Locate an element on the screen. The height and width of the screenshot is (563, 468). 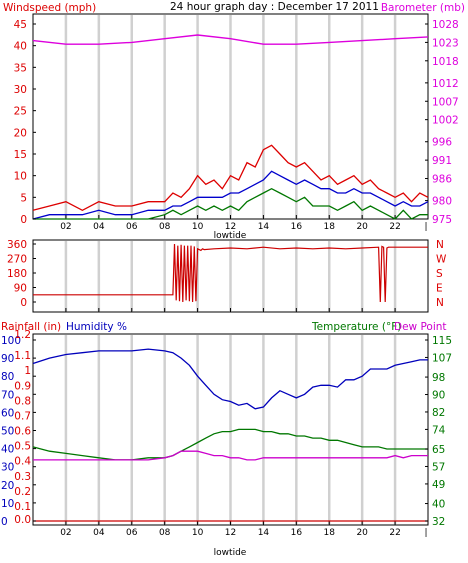
rainfall-tick-label: 0.3 is located at coordinates (22, 477).